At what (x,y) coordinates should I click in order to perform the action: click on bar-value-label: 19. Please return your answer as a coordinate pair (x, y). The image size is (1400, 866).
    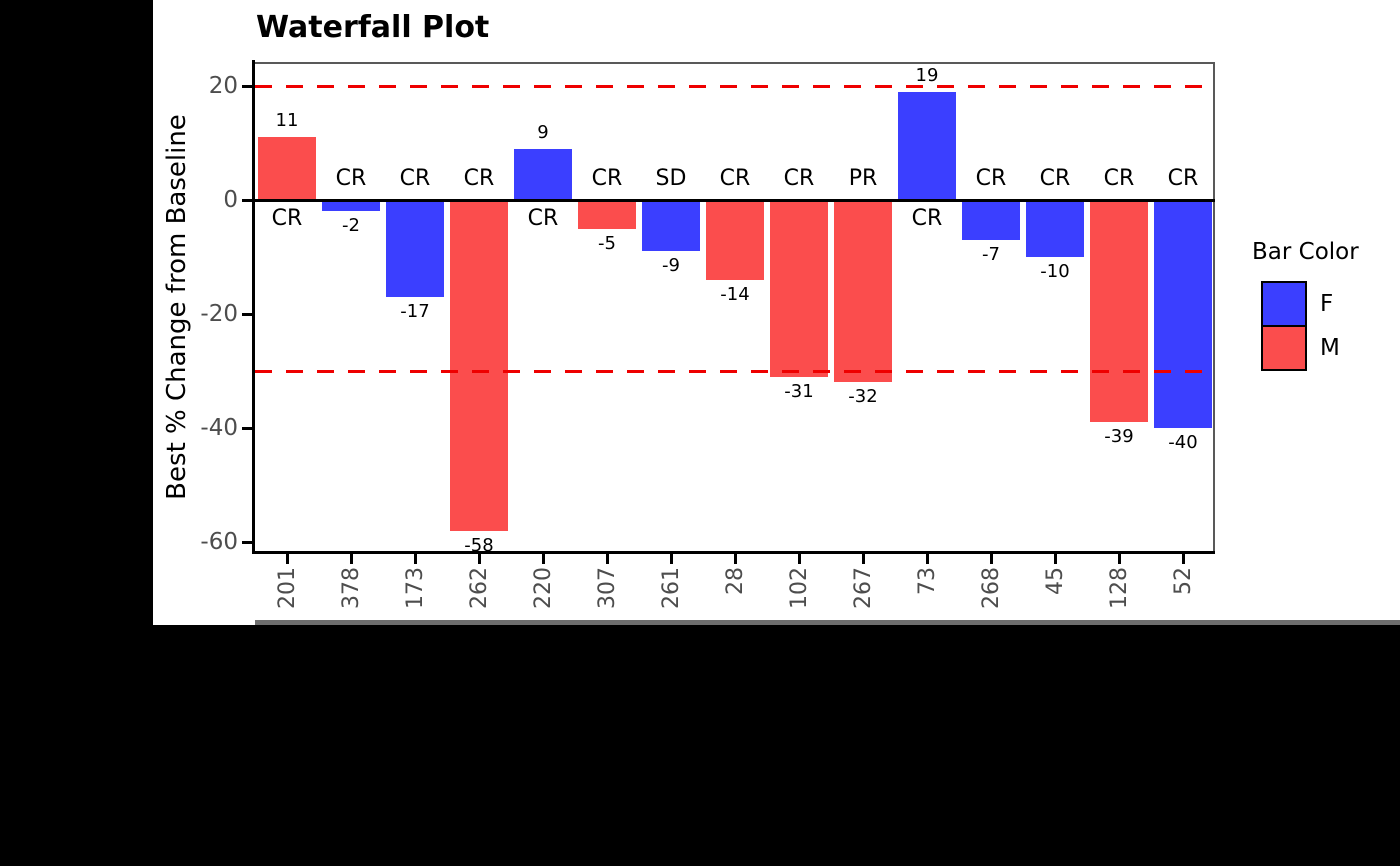
    Looking at the image, I should click on (927, 75).